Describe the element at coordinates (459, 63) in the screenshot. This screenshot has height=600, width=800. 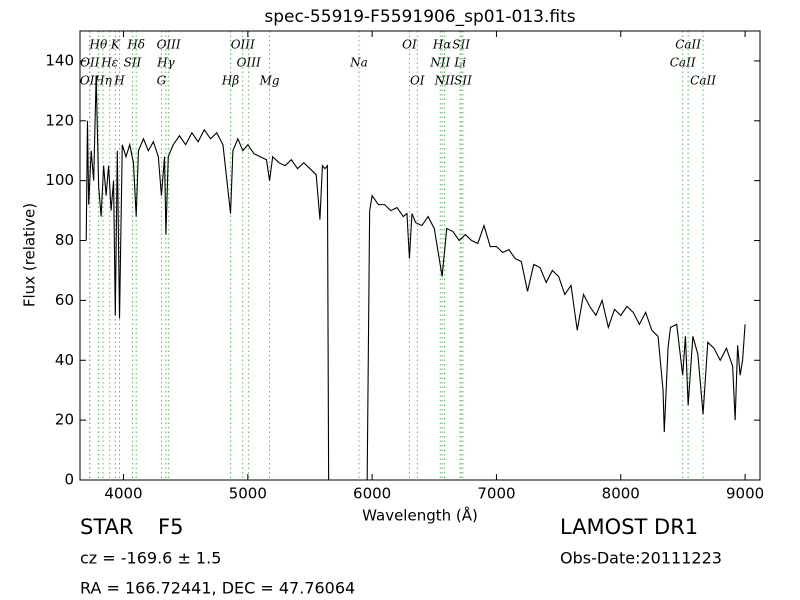
I see `spectral-line-label: Li` at that location.